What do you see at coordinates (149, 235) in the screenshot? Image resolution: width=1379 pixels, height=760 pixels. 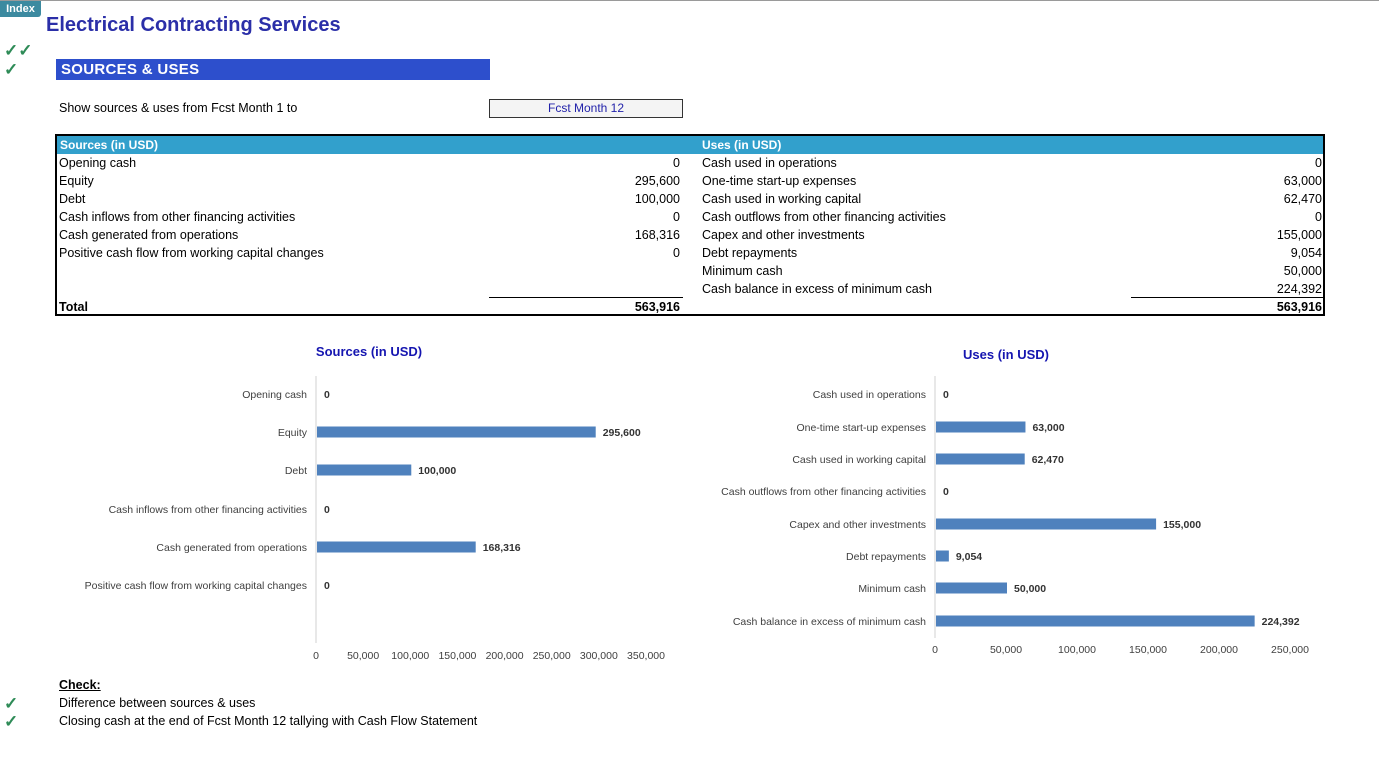 I see `source-label: Cash generated from operations` at bounding box center [149, 235].